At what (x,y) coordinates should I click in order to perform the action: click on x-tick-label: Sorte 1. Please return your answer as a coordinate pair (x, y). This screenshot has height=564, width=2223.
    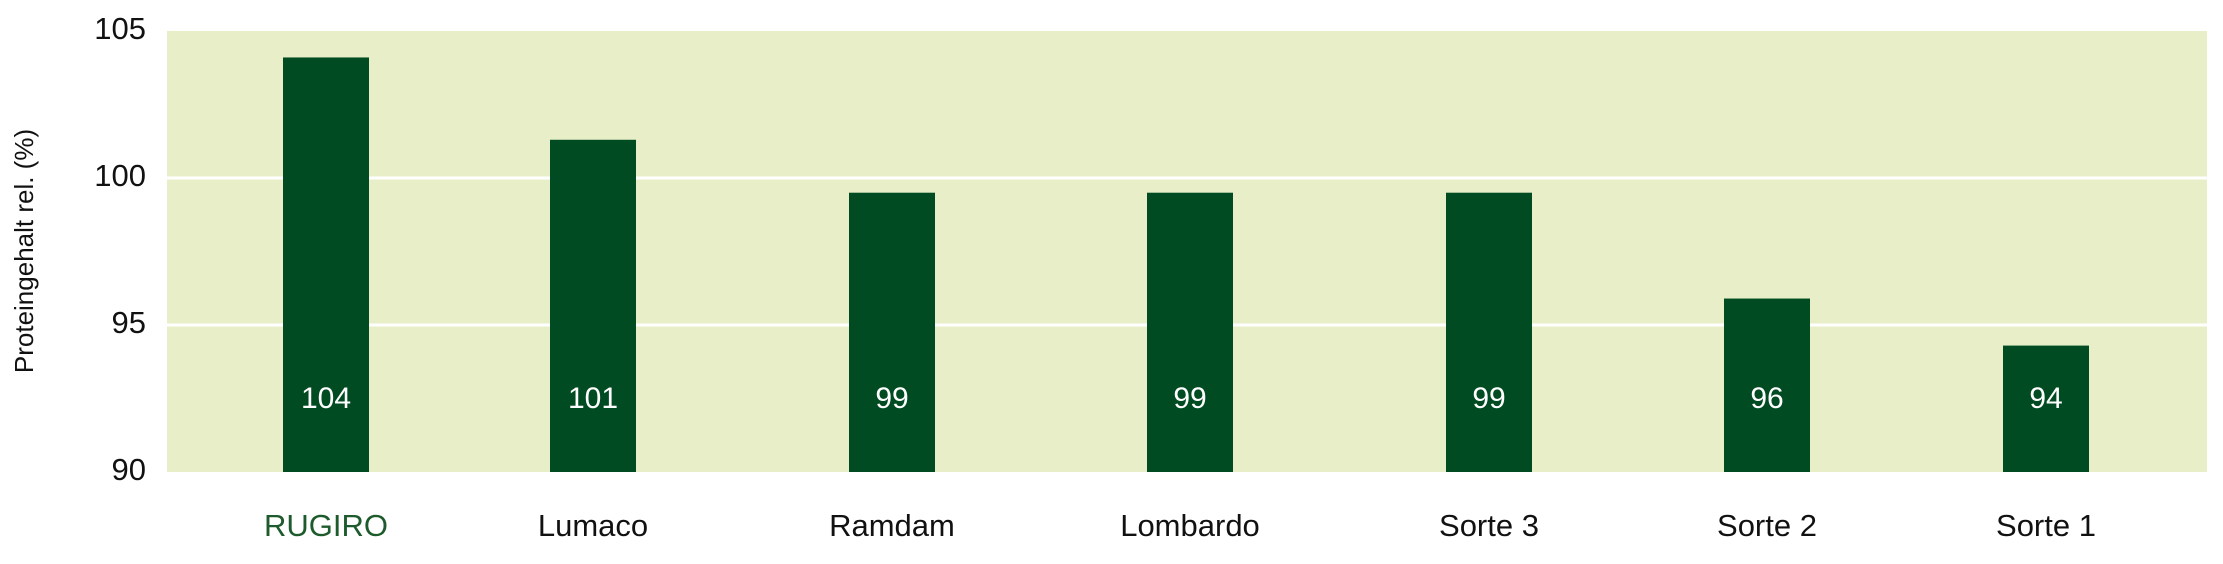
    Looking at the image, I should click on (2046, 525).